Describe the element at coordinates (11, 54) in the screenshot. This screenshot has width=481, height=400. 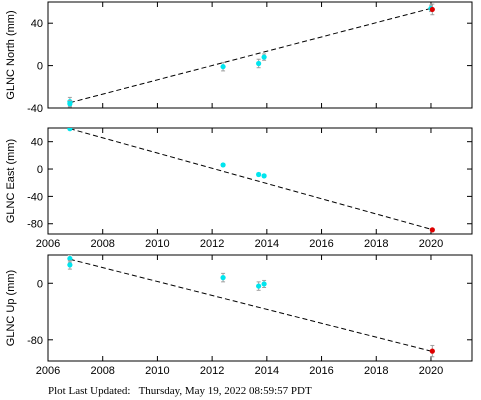
I see `y-axis-label: GLNC North (mm)` at that location.